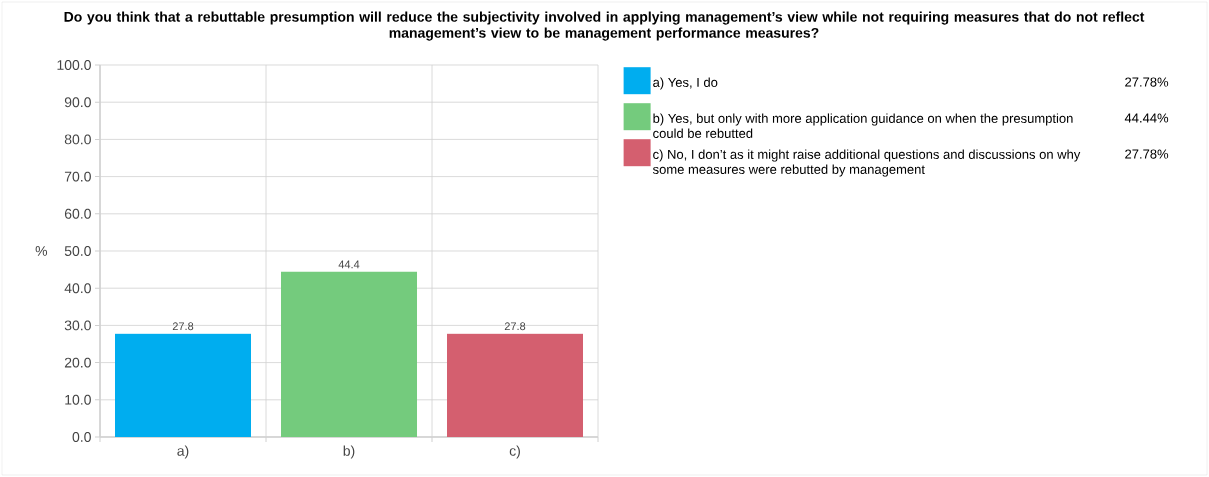  I want to click on legend-label: a) Yes, I do, so click(685, 83).